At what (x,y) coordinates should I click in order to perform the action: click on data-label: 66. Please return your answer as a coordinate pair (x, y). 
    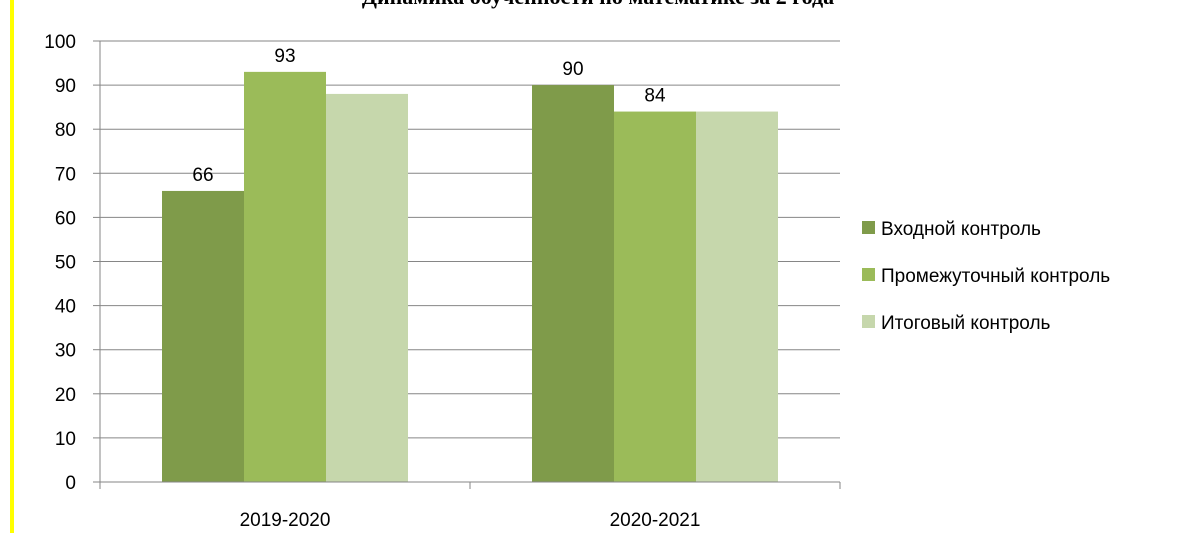
    Looking at the image, I should click on (202, 175).